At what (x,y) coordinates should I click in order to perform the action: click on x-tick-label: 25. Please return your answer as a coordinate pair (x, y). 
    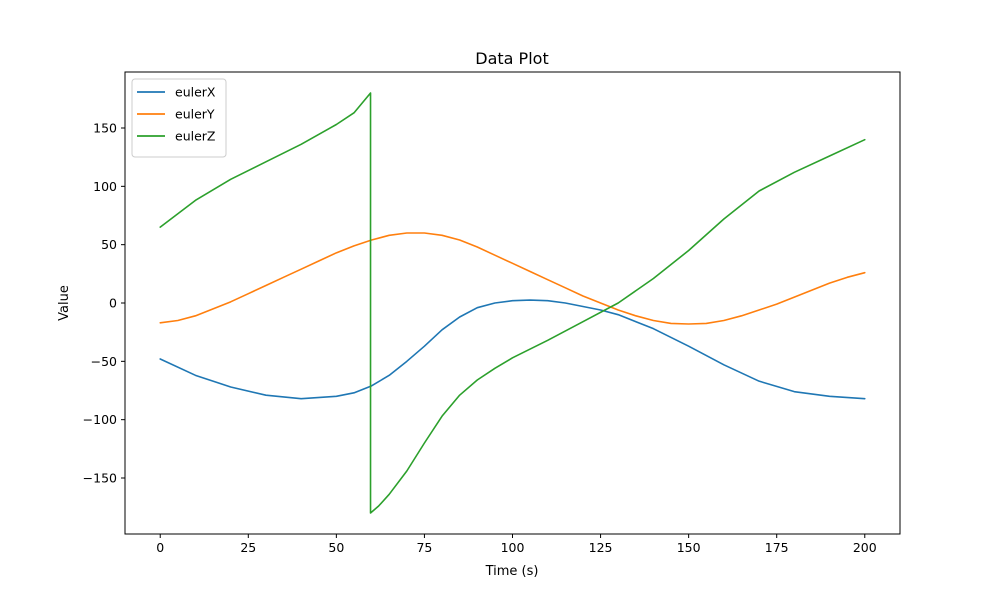
    Looking at the image, I should click on (248, 547).